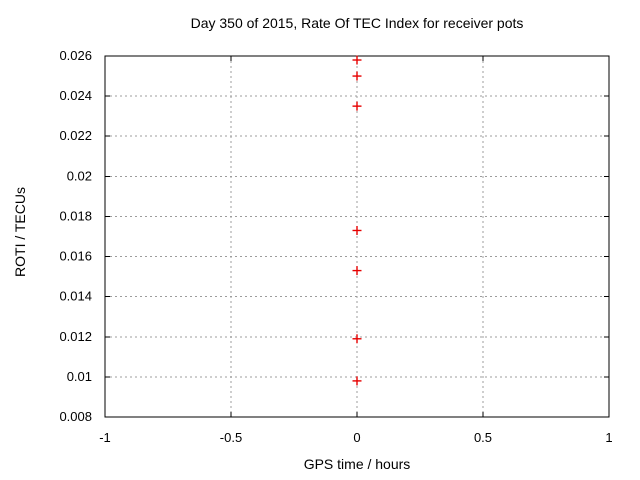 The width and height of the screenshot is (640, 480). Describe the element at coordinates (608, 437) in the screenshot. I see `x-tick-label: 1` at that location.